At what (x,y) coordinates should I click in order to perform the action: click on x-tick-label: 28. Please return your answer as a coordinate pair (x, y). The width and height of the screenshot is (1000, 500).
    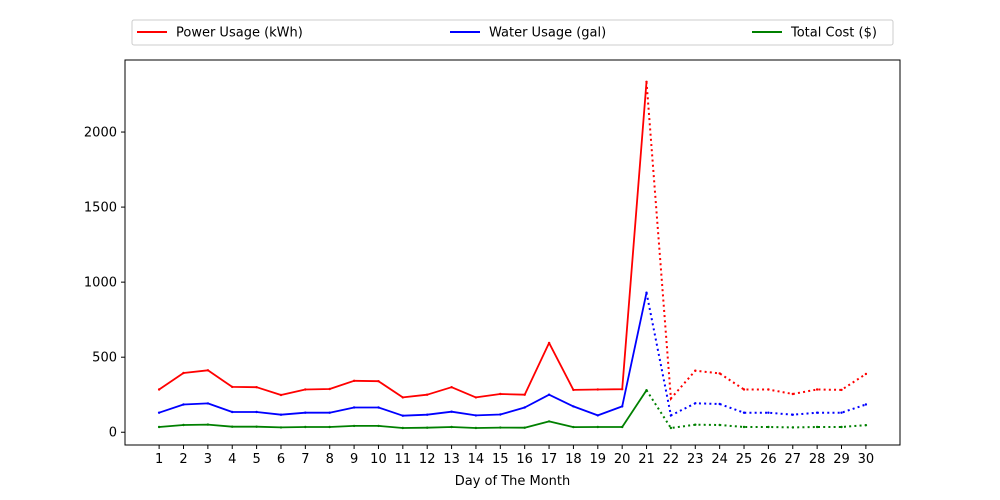
    Looking at the image, I should click on (817, 459).